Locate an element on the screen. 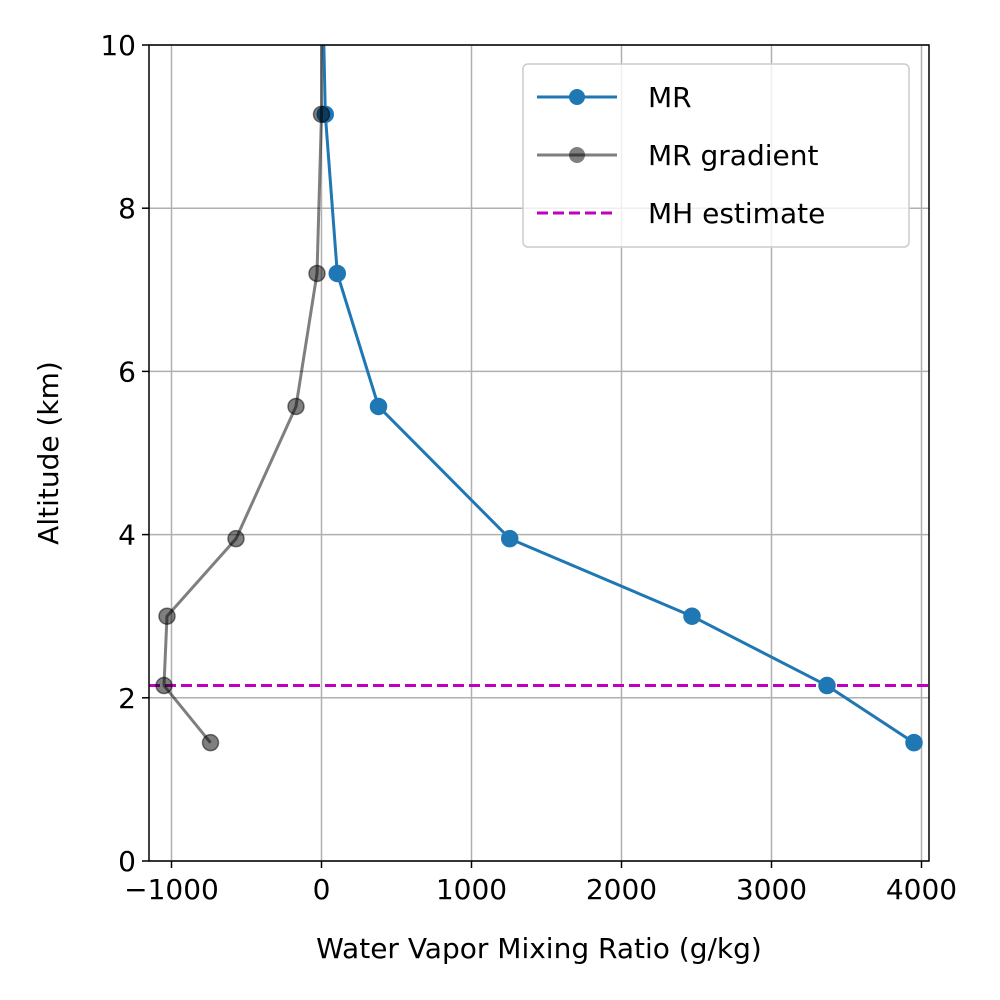 This screenshot has height=1000, width=1000. legend-frame is located at coordinates (716, 155).